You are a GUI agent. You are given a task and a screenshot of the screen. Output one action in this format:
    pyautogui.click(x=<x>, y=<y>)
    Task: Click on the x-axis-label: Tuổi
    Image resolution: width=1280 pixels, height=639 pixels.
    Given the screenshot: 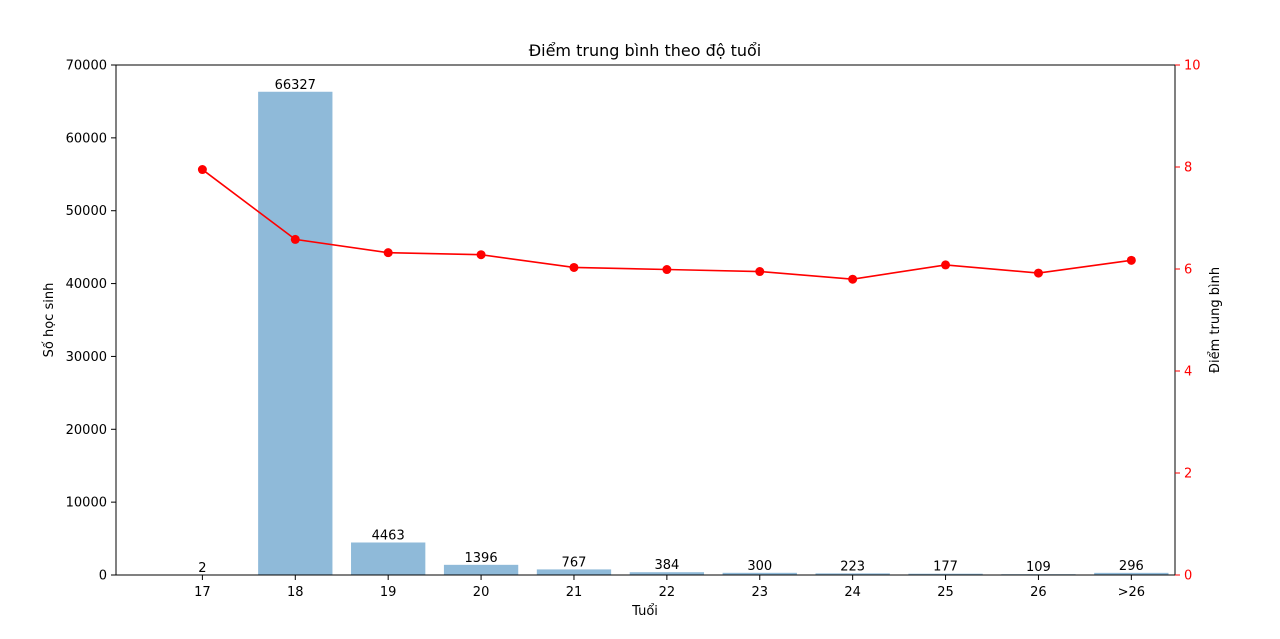 What is the action you would take?
    pyautogui.click(x=644, y=611)
    